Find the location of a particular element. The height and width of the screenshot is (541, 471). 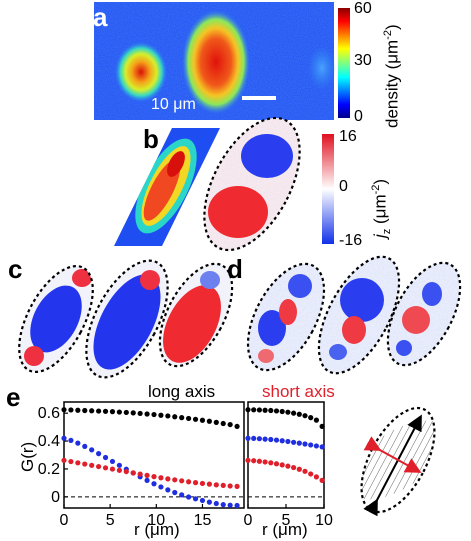

jz-simulation-c is located at coordinates (122, 317).